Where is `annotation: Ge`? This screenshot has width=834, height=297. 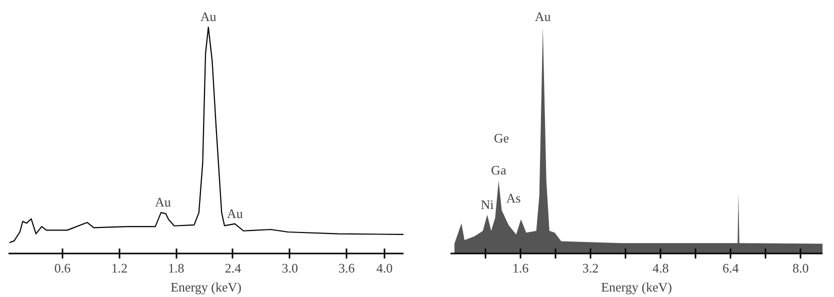
annotation: Ge is located at coordinates (502, 138).